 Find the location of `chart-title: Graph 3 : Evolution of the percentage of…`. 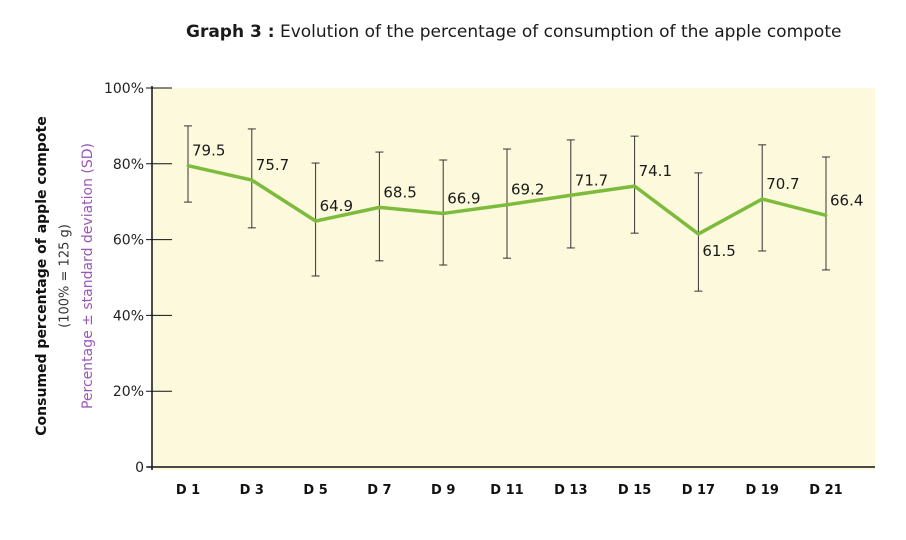

chart-title: Graph 3 : Evolution of the percentage of… is located at coordinates (513, 32).